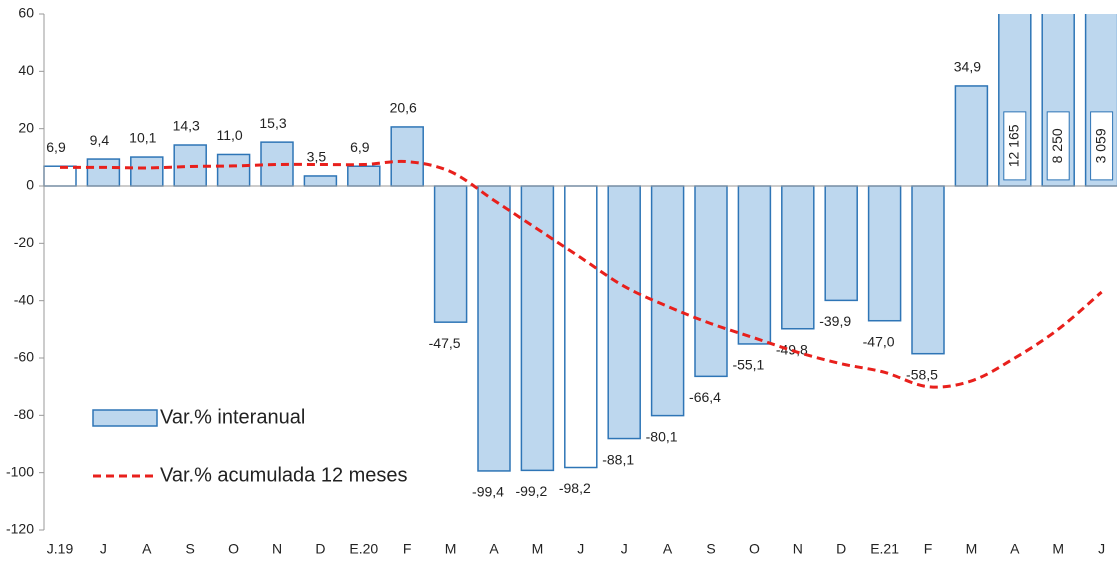 Image resolution: width=1117 pixels, height=570 pixels. What do you see at coordinates (662, 436) in the screenshot?
I see `value-label: -80,1` at bounding box center [662, 436].